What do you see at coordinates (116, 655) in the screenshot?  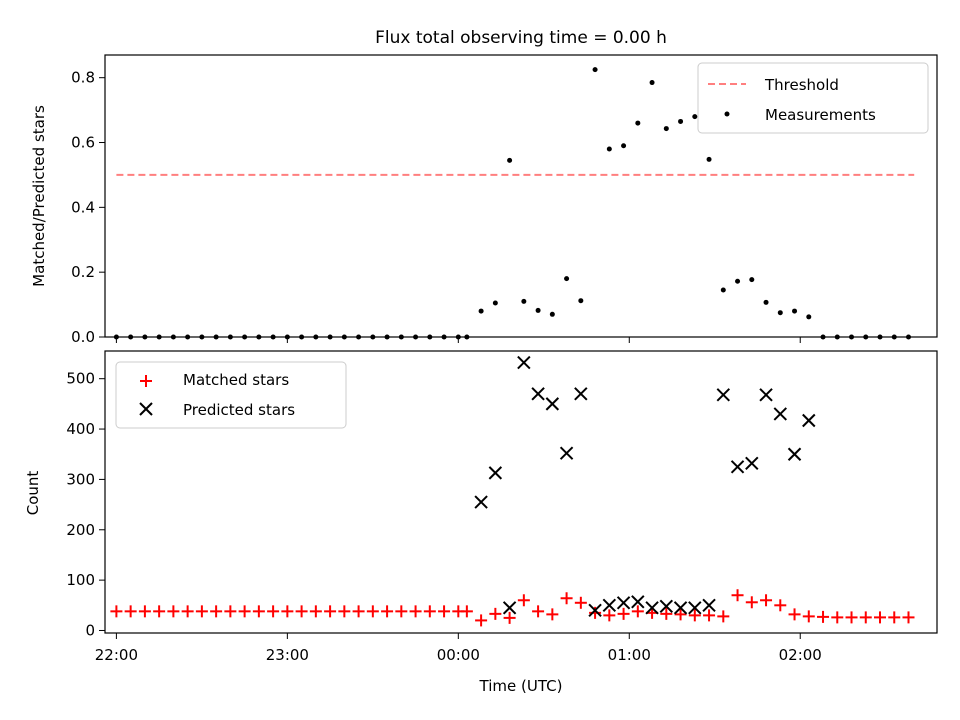 I see `x-tick-label: 22:00` at bounding box center [116, 655].